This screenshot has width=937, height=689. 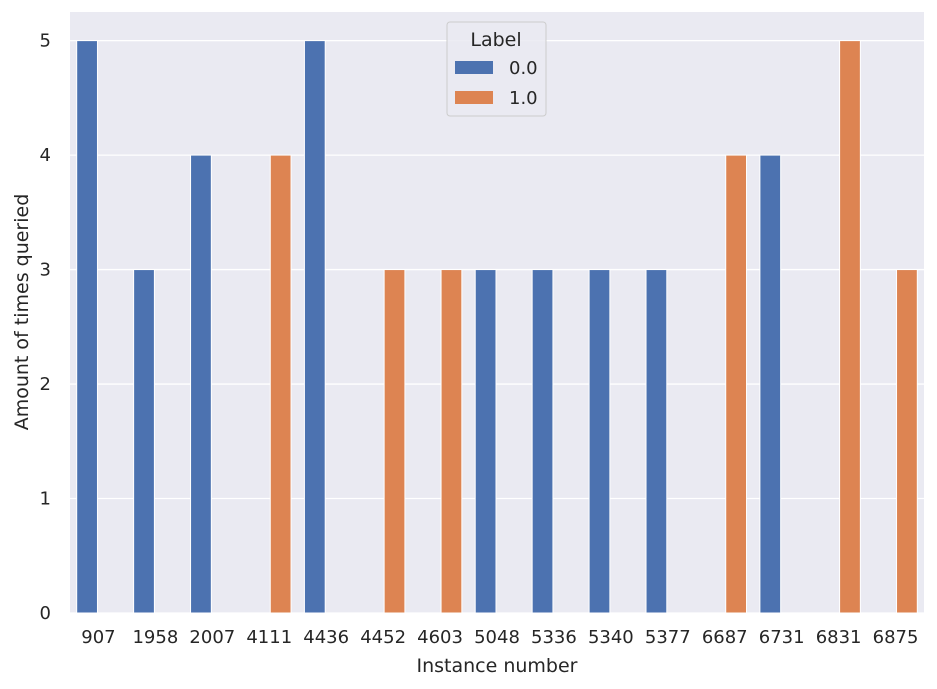 What do you see at coordinates (485, 441) in the screenshot?
I see `bar-5048-label-0.0` at bounding box center [485, 441].